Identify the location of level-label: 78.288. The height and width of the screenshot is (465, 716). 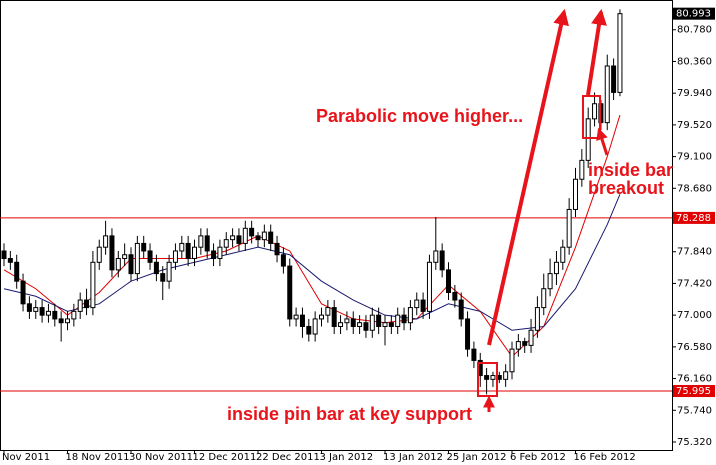
(693, 218).